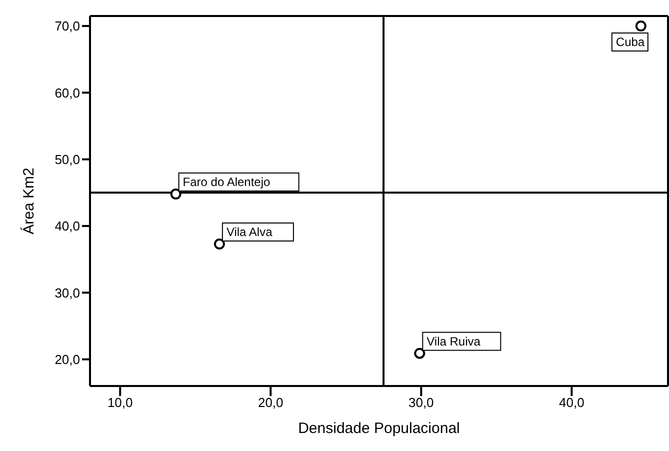 The width and height of the screenshot is (669, 451). What do you see at coordinates (630, 42) in the screenshot?
I see `annotation: Cuba` at bounding box center [630, 42].